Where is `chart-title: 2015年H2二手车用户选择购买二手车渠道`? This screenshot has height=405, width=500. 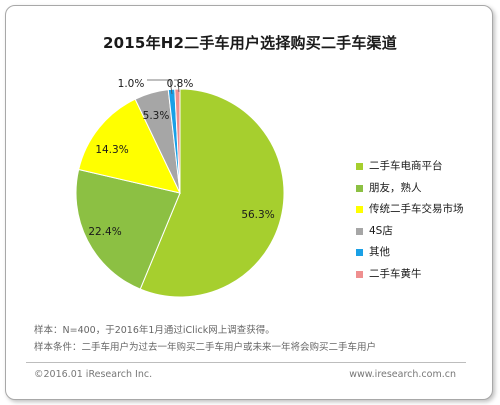
chart-title: 2015年H2二手车用户选择购买二手车渠道 is located at coordinates (250, 43).